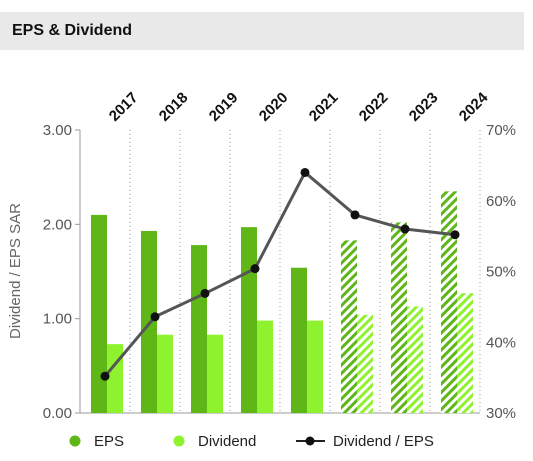 The width and height of the screenshot is (533, 461). What do you see at coordinates (57, 130) in the screenshot?
I see `y-tick-label: 3.00` at bounding box center [57, 130].